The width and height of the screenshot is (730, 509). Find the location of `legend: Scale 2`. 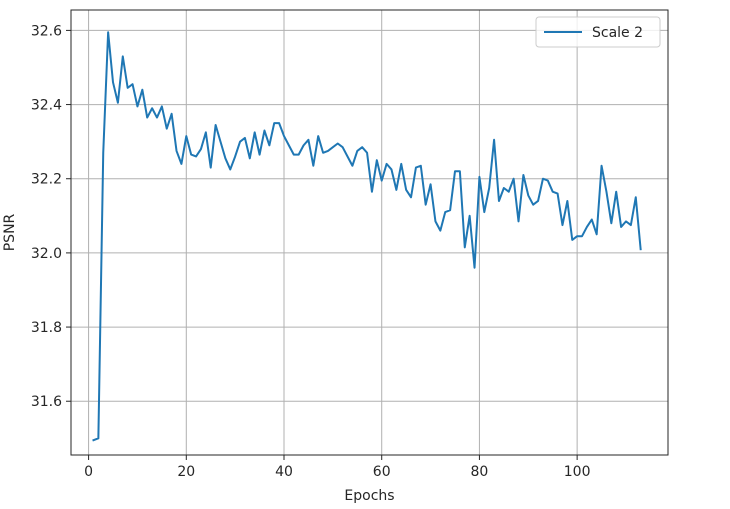

legend: Scale 2 is located at coordinates (598, 32).